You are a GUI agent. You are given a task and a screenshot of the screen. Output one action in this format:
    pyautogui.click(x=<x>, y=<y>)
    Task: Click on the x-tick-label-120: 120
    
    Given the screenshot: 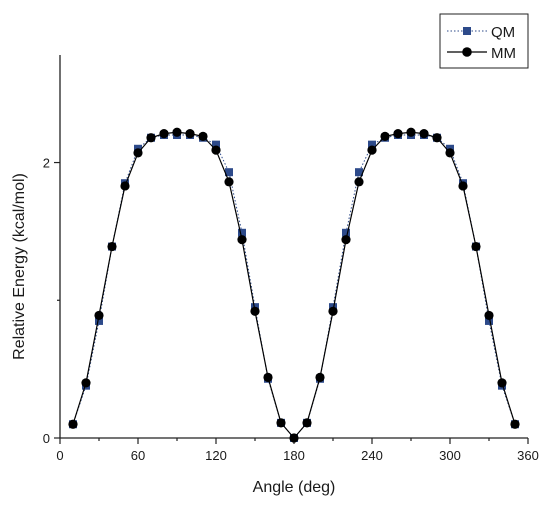 What is the action you would take?
    pyautogui.click(x=216, y=455)
    